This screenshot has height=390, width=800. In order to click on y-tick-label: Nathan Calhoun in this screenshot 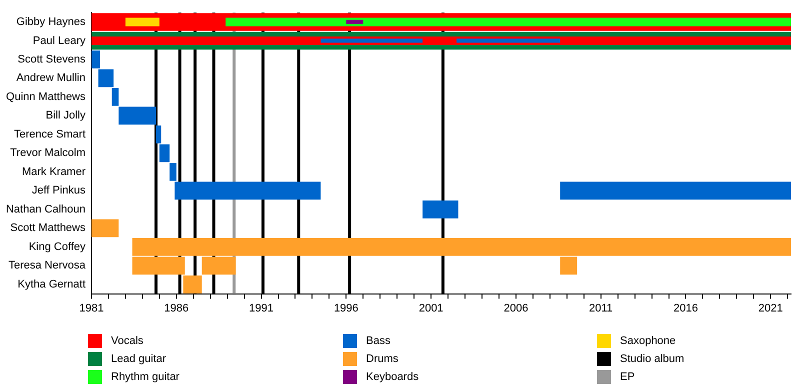, I will do `click(46, 209)`.